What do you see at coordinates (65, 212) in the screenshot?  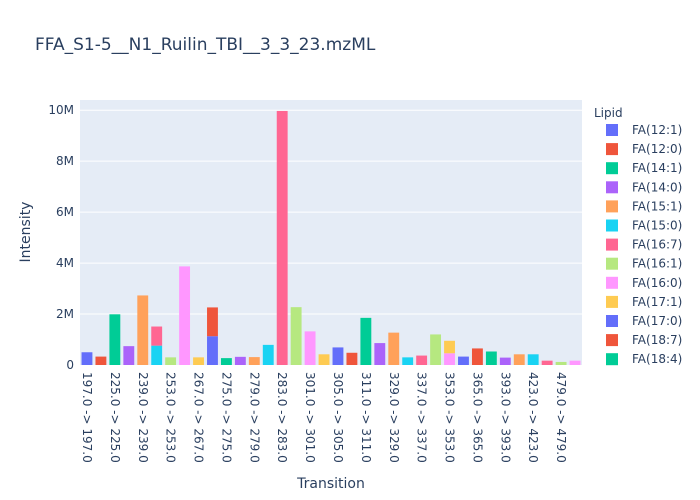 I see `y-tick-label: 6M` at bounding box center [65, 212].